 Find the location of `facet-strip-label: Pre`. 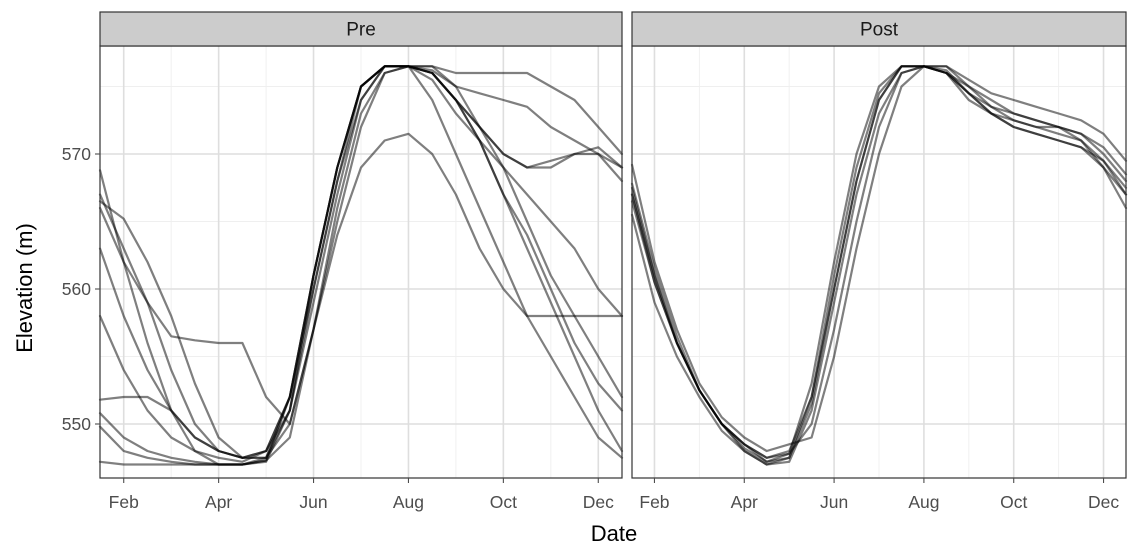

facet-strip-label: Pre is located at coordinates (361, 30).